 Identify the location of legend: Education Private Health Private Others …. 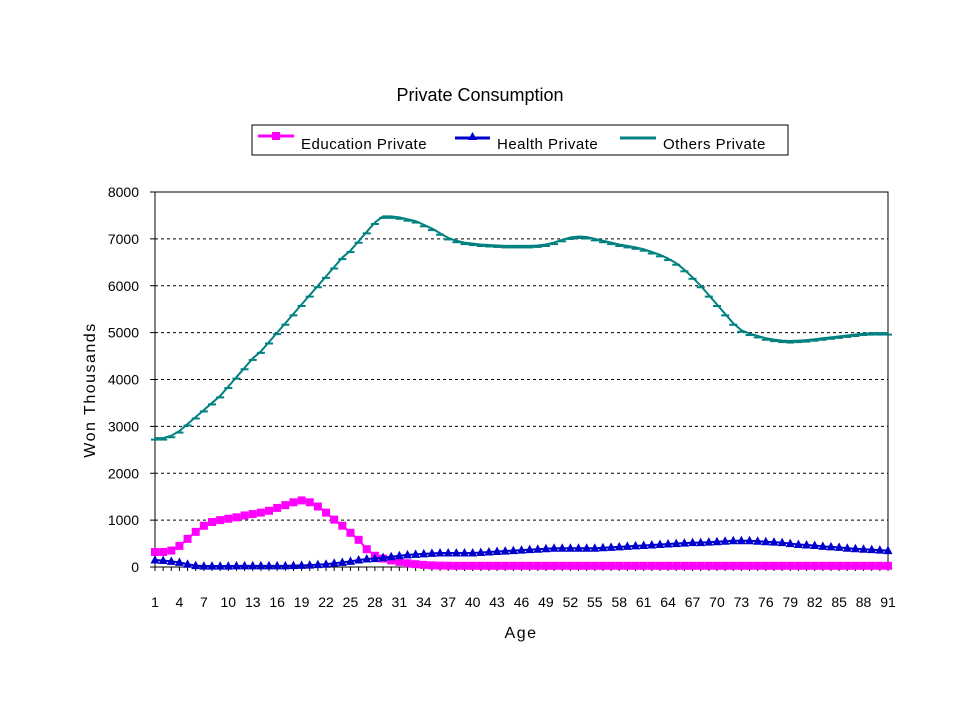
(520, 140).